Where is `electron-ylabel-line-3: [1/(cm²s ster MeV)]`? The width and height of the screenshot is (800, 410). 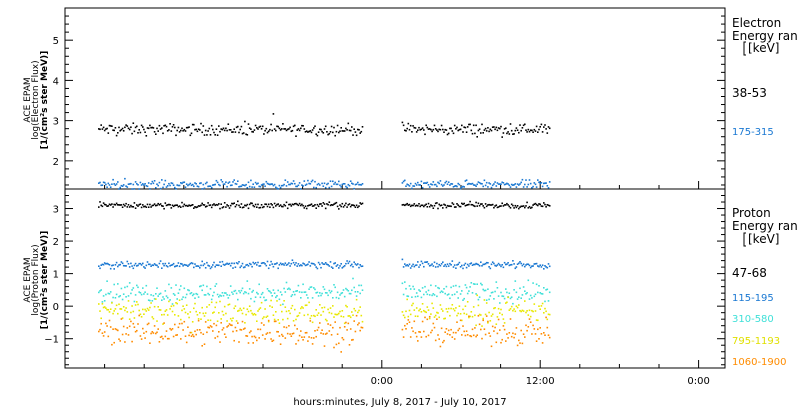 electron-ylabel-line-3: [1/(cm²s ster MeV)] is located at coordinates (45, 100).